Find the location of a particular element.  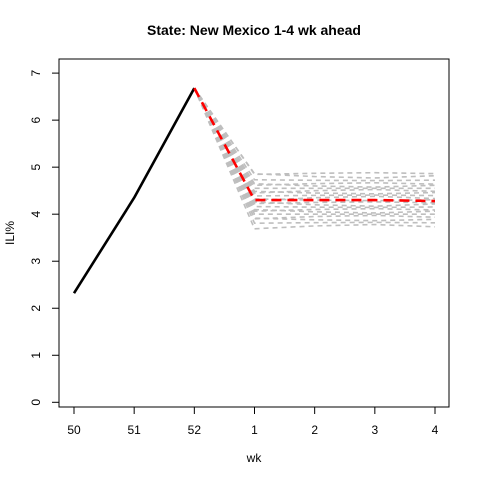

x-tick-label-4: 2 is located at coordinates (314, 430).